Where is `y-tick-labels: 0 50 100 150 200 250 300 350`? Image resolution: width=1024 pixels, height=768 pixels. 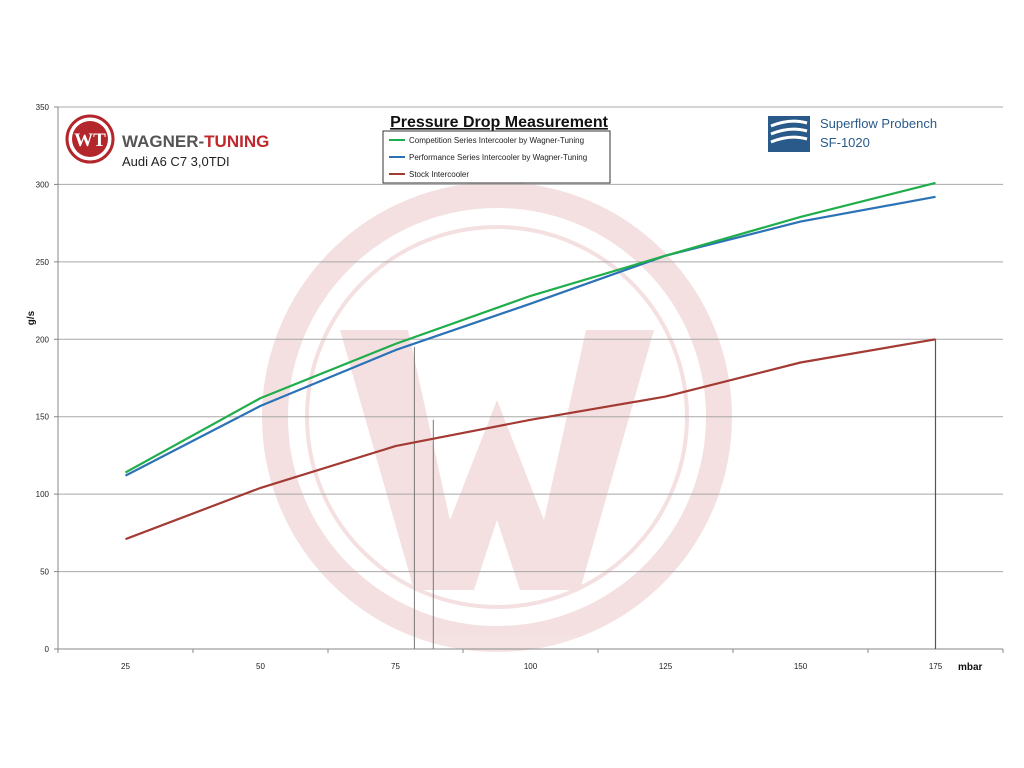 y-tick-labels: 0 50 100 150 200 250 300 350 is located at coordinates (43, 378).